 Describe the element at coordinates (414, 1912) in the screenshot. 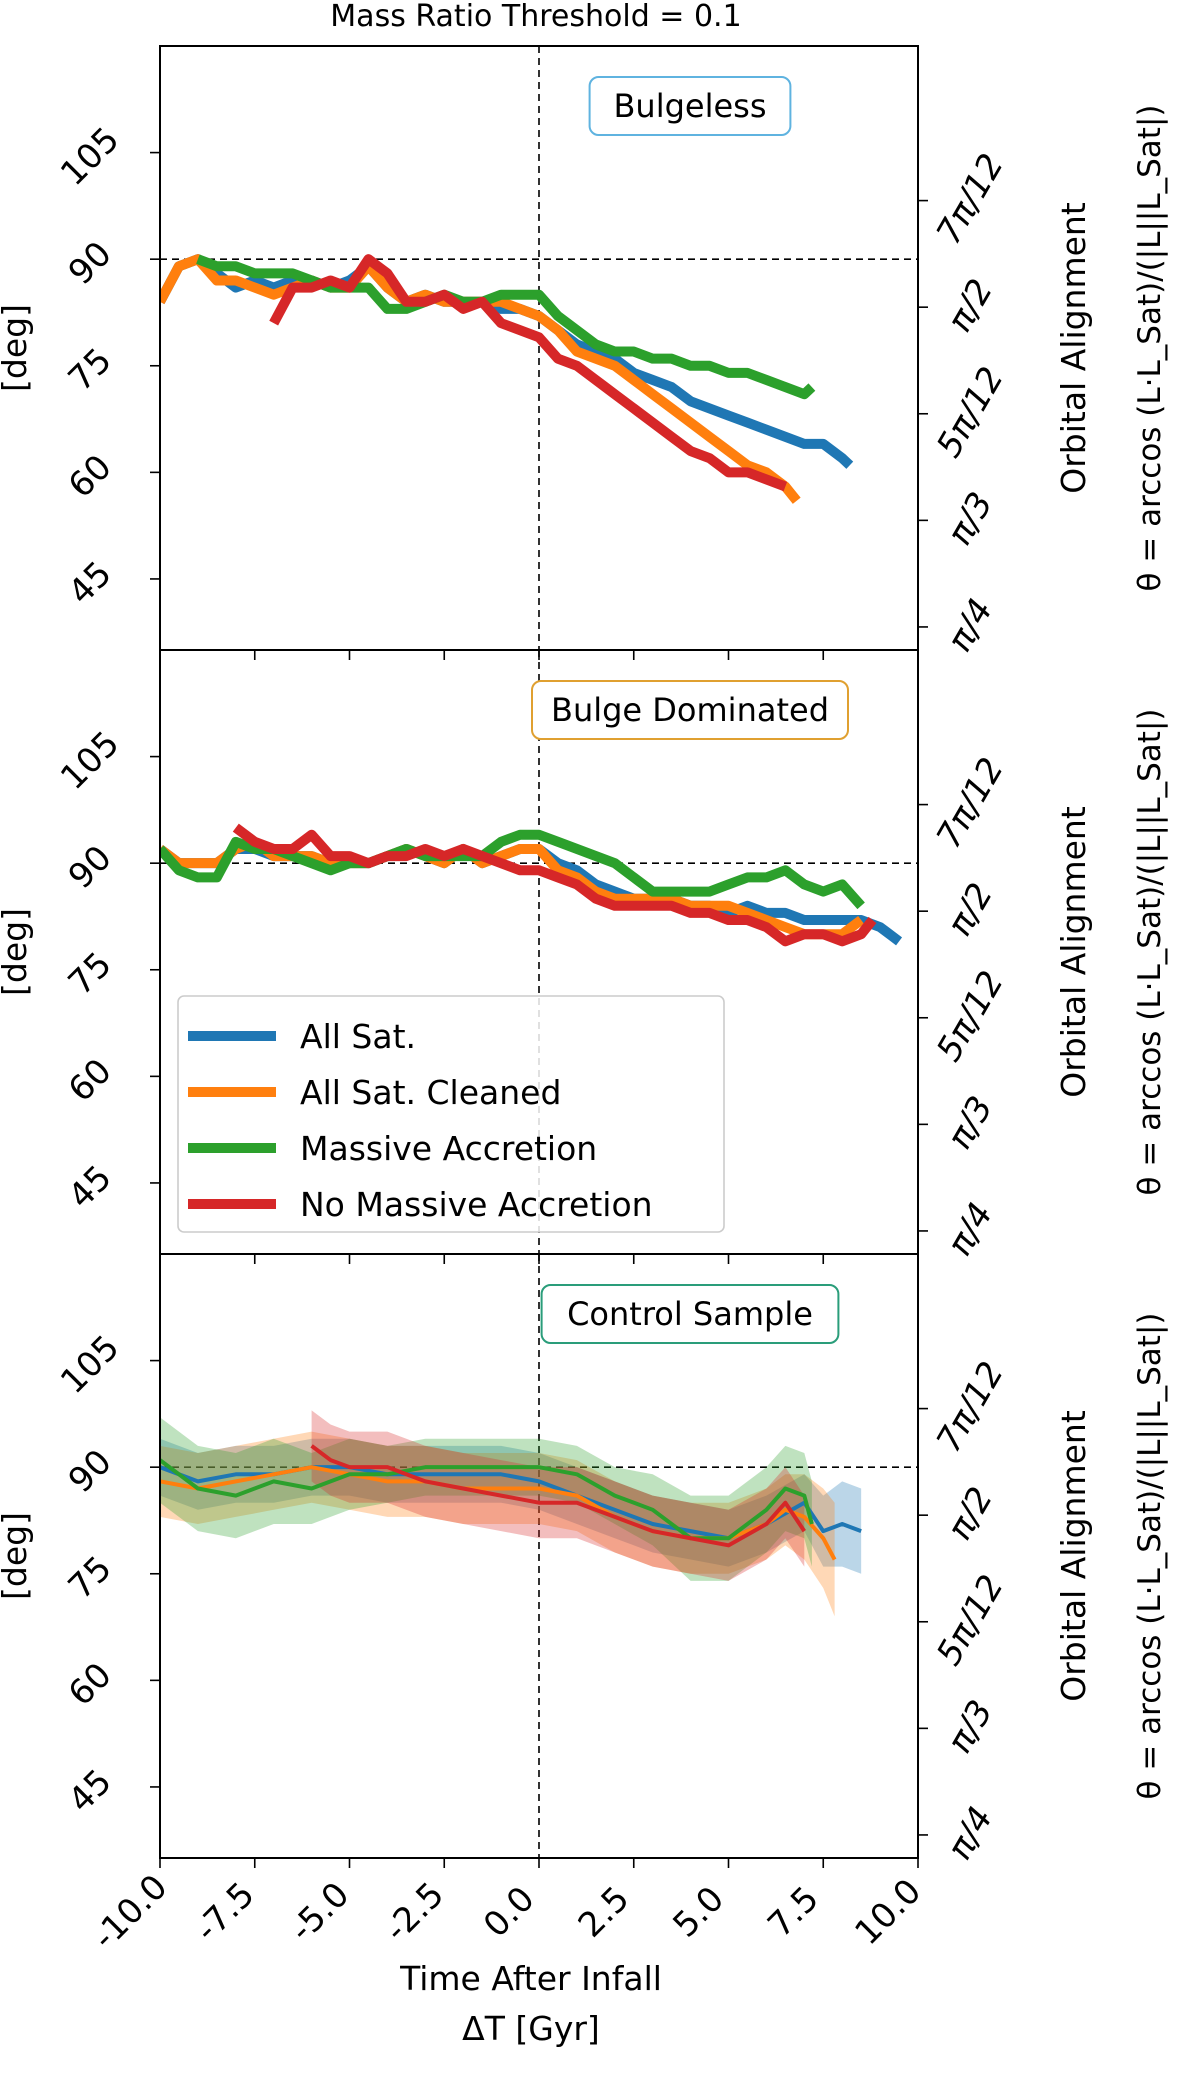

I see `x-tick-label: -2.5` at that location.